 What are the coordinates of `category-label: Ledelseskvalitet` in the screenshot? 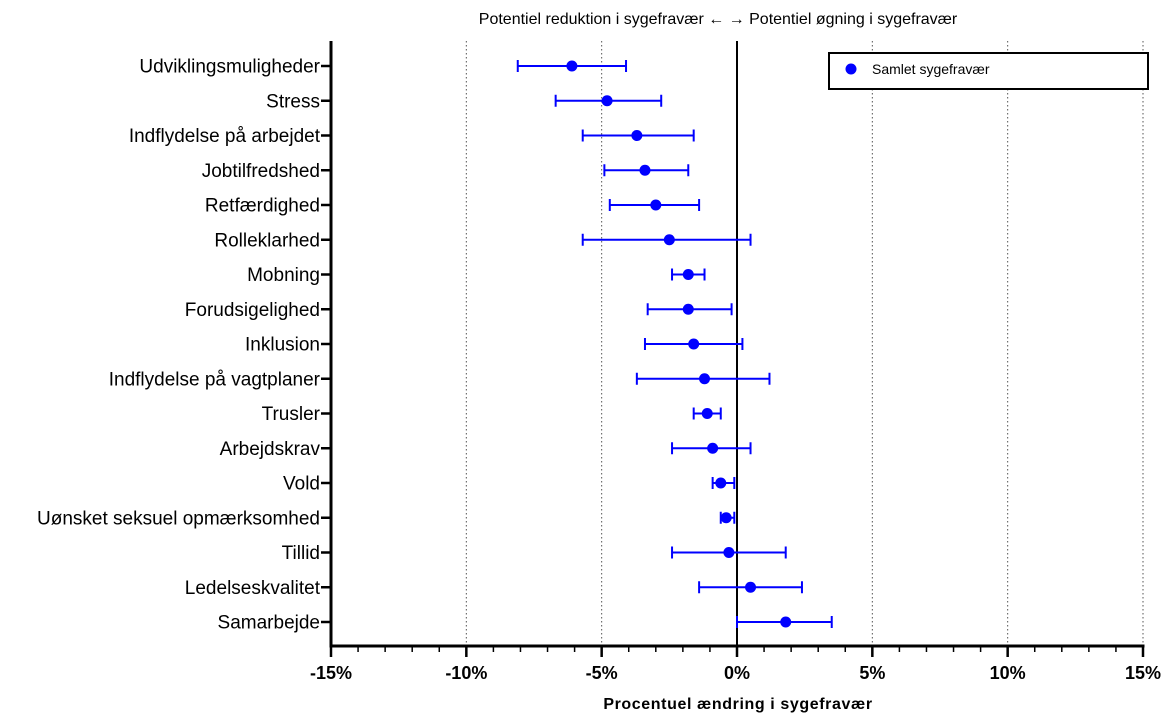 It's located at (253, 588).